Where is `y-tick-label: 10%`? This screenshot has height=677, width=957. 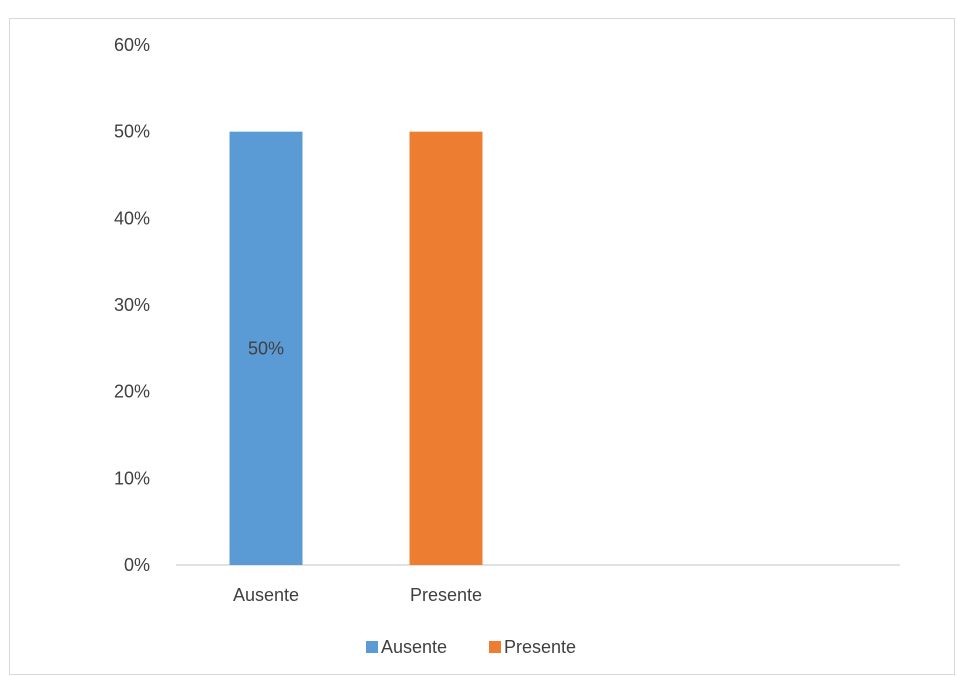 y-tick-label: 10% is located at coordinates (132, 478).